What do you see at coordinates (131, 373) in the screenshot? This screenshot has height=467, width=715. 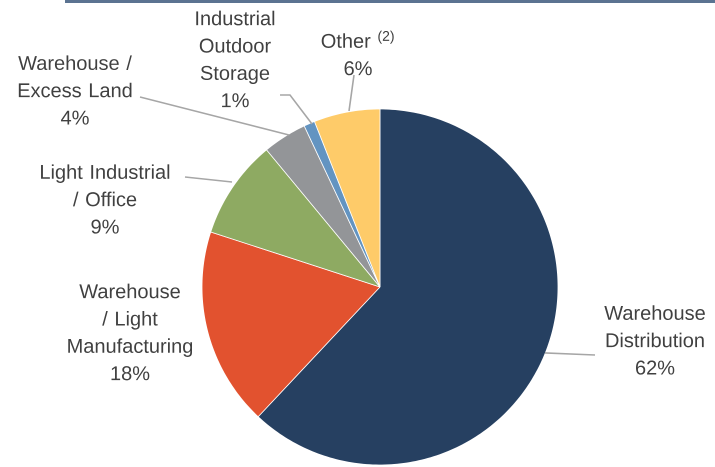 I see `data-label: 18%` at bounding box center [131, 373].